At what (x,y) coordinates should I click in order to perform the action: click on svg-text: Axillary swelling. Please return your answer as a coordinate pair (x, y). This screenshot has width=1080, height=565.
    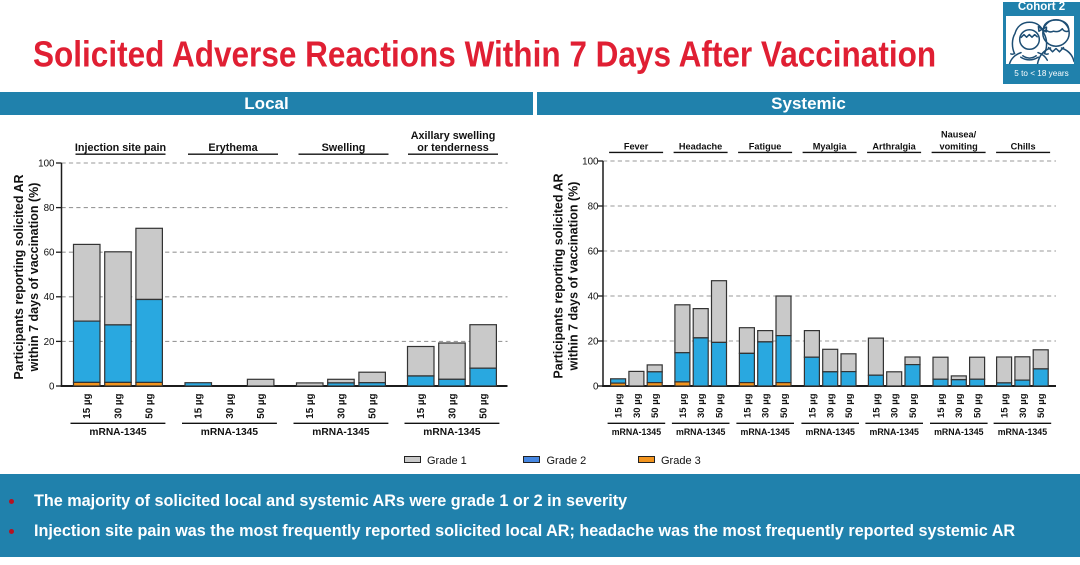
    Looking at the image, I should click on (453, 136).